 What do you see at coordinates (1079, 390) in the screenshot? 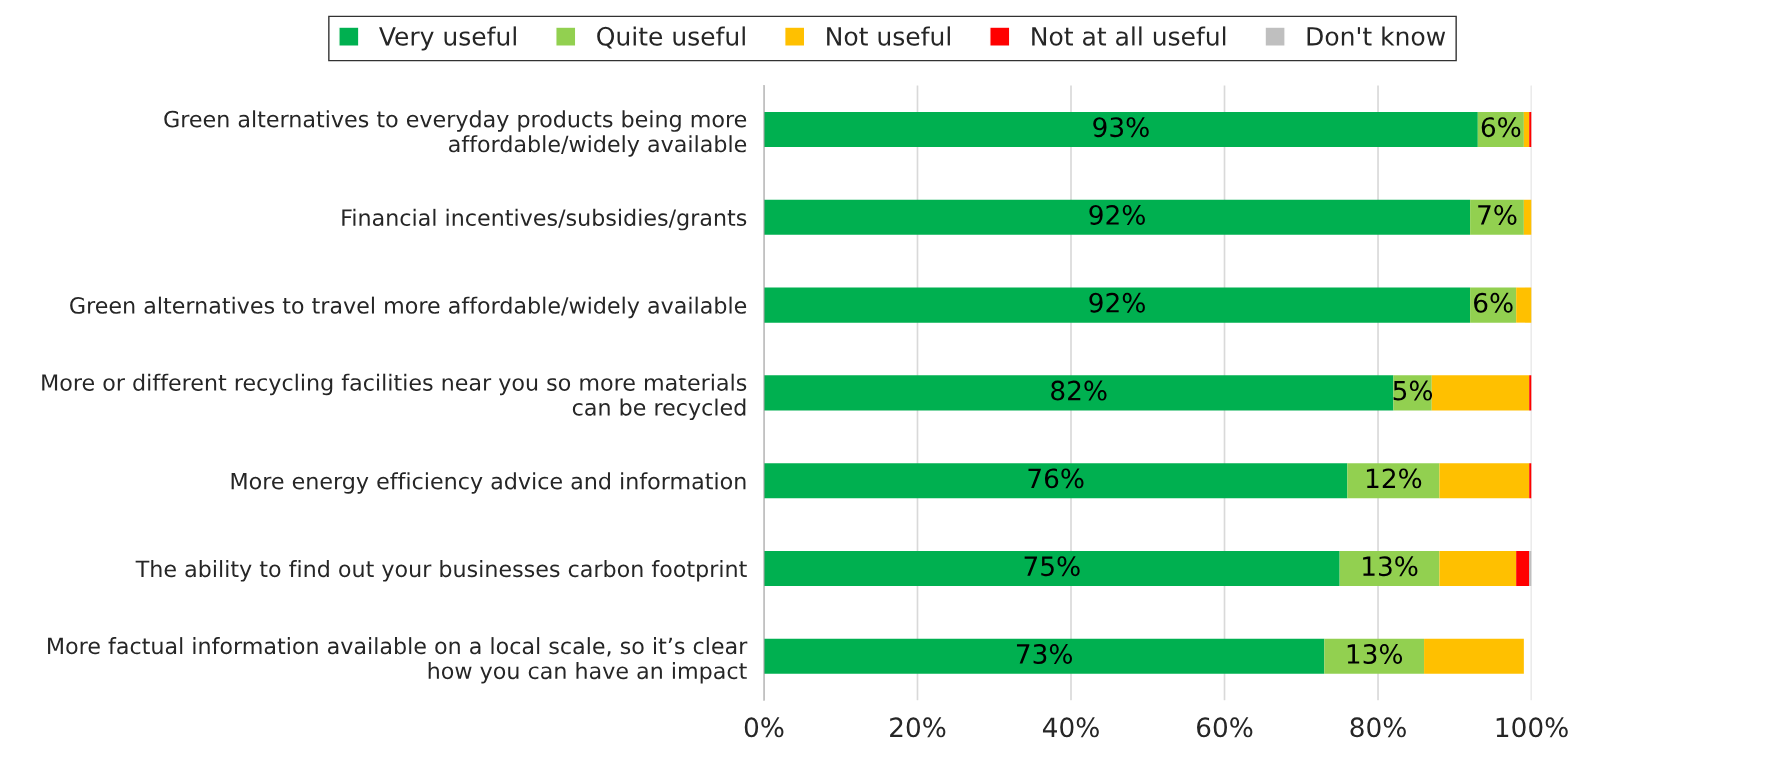
I see `data-label: 82%` at bounding box center [1079, 390].